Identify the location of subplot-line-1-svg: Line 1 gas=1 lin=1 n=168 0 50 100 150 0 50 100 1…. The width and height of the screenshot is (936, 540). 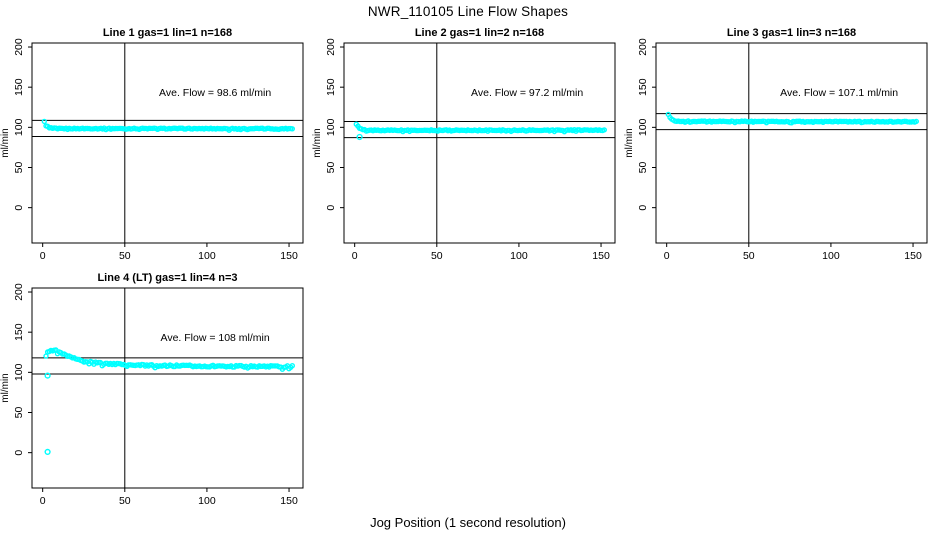
(152, 144).